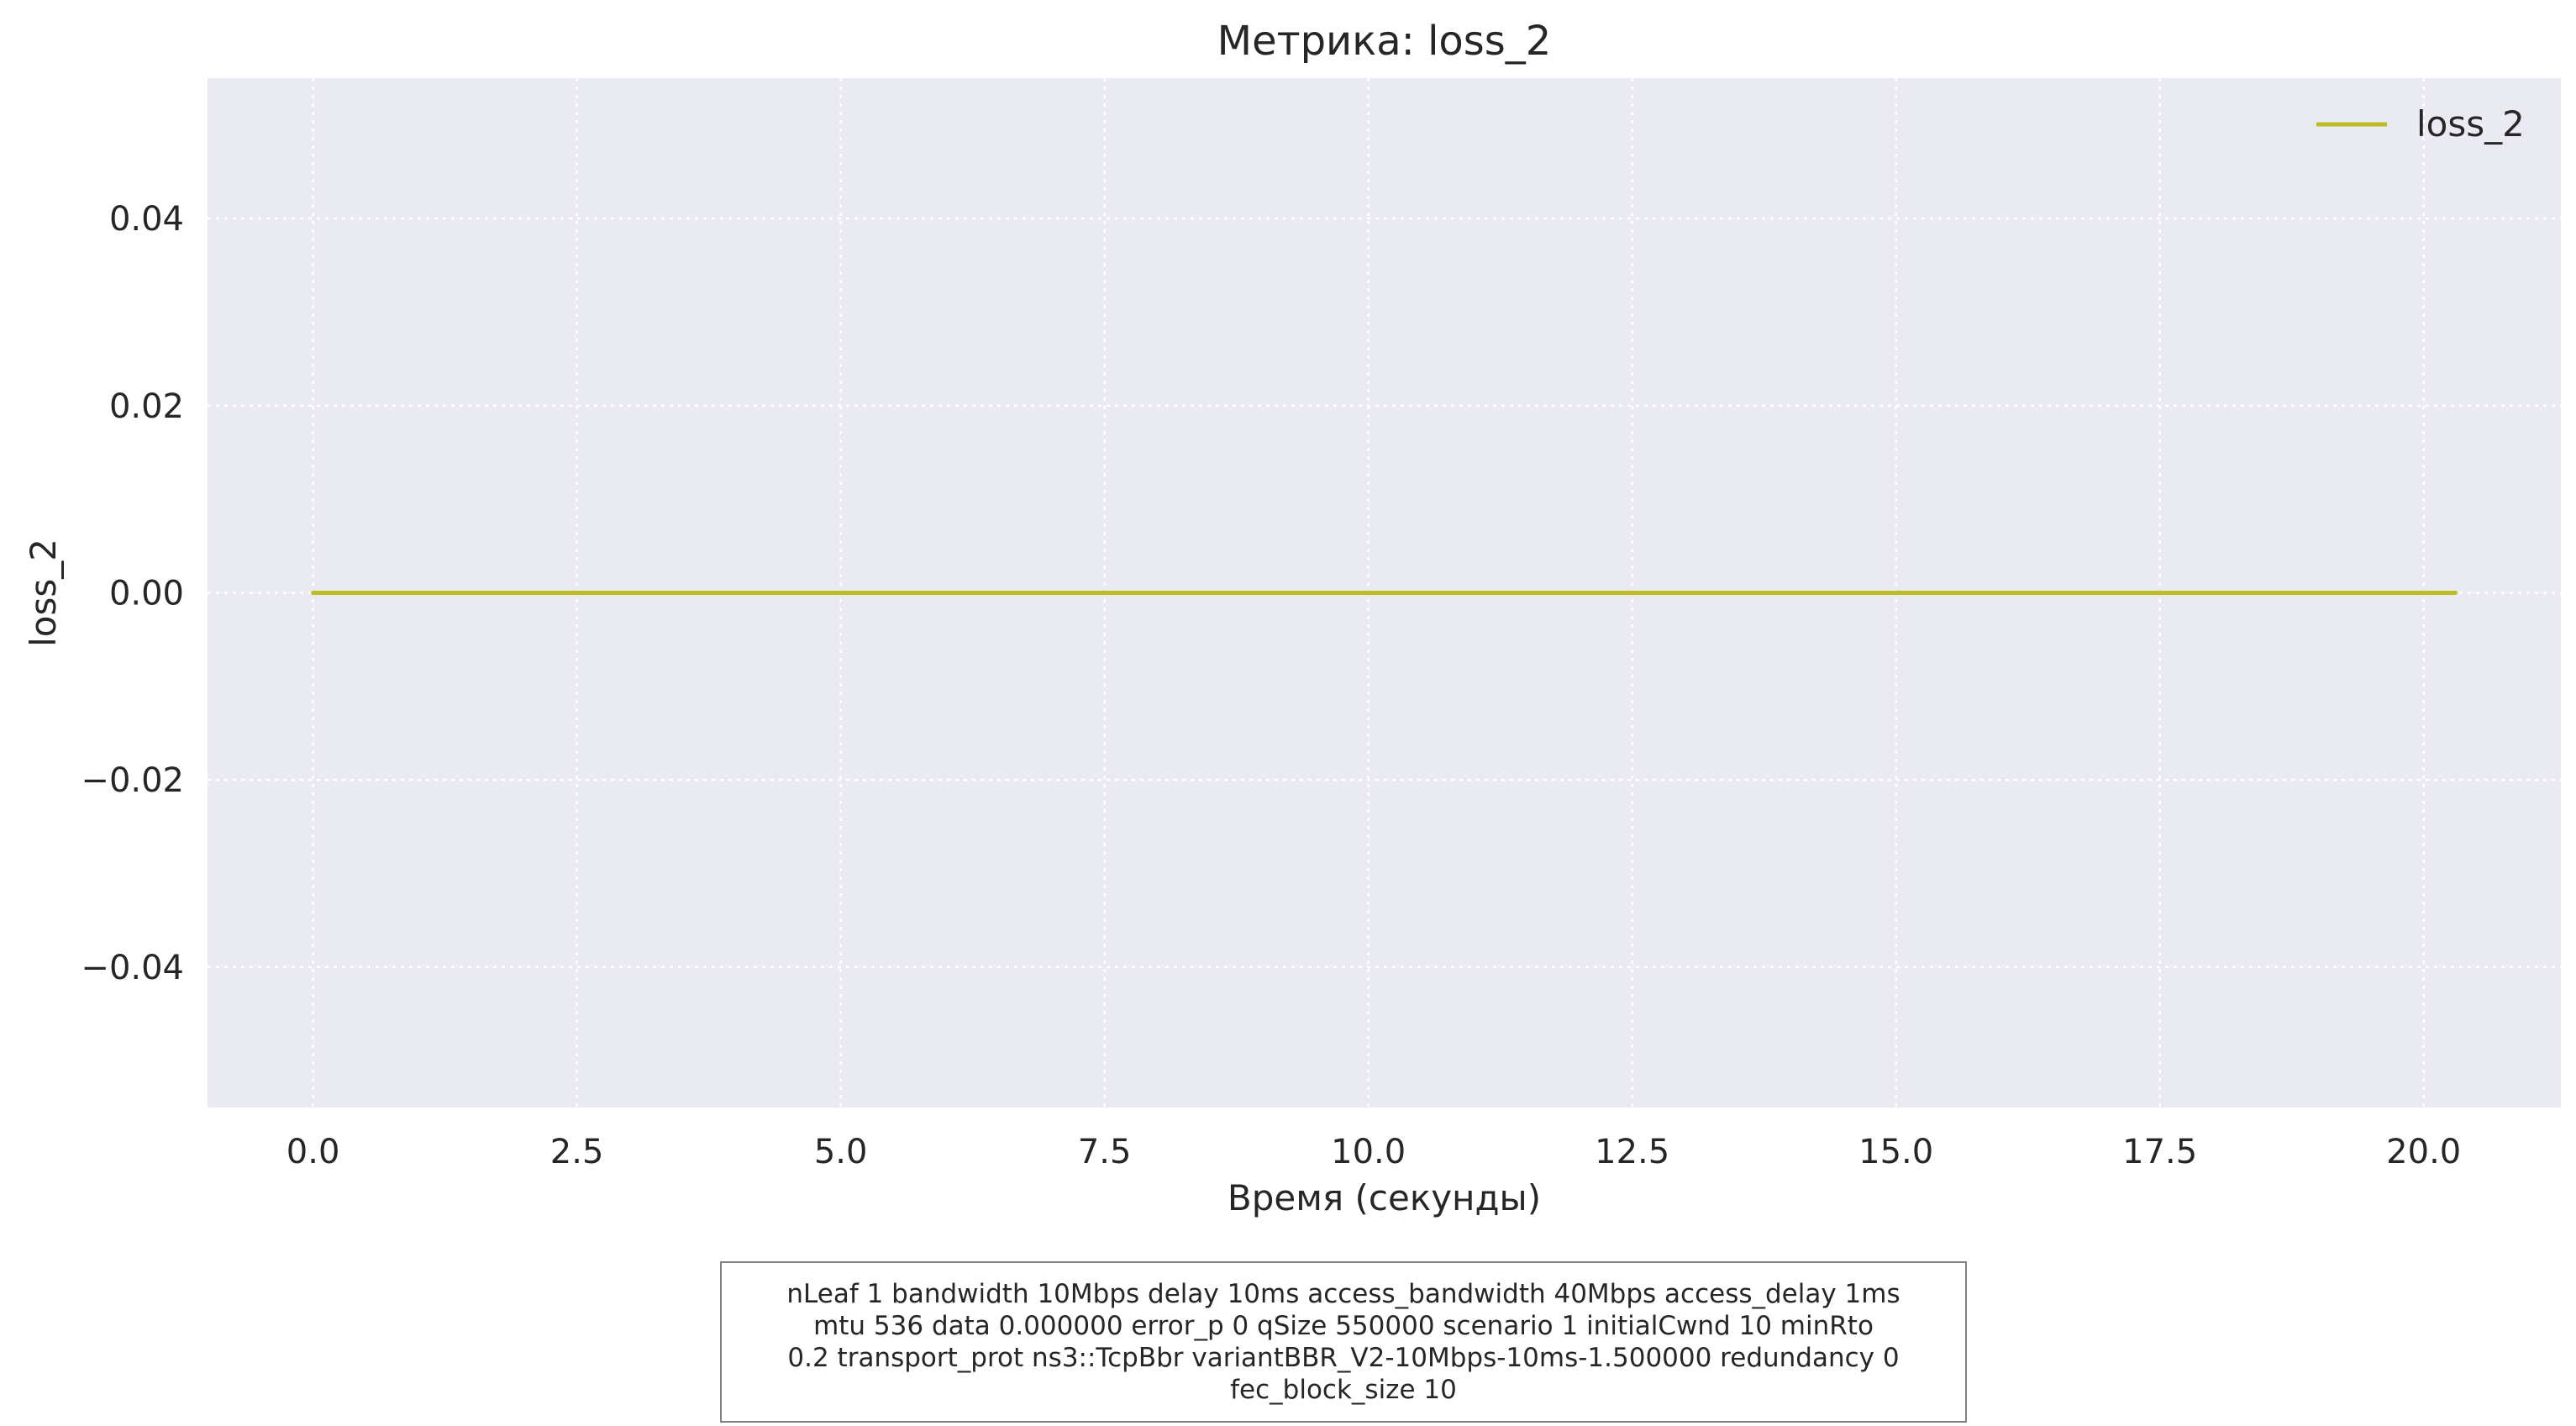 The height and width of the screenshot is (1426, 2576). Describe the element at coordinates (1368, 1152) in the screenshot. I see `x-tick-label: 10.0` at that location.